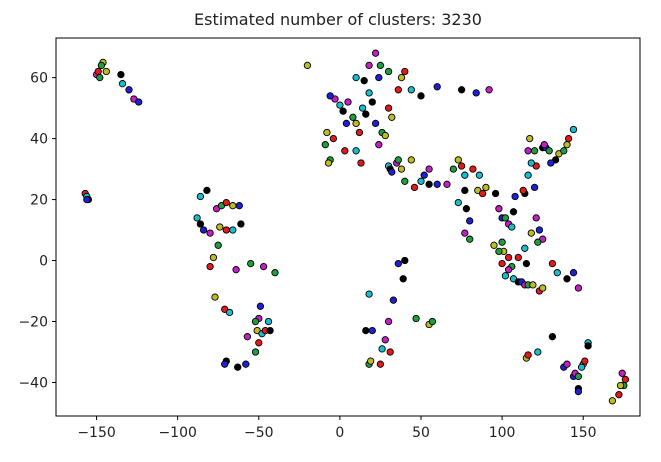 The width and height of the screenshot is (661, 462). Describe the element at coordinates (177, 433) in the screenshot. I see `x-tick-label: −100` at that location.